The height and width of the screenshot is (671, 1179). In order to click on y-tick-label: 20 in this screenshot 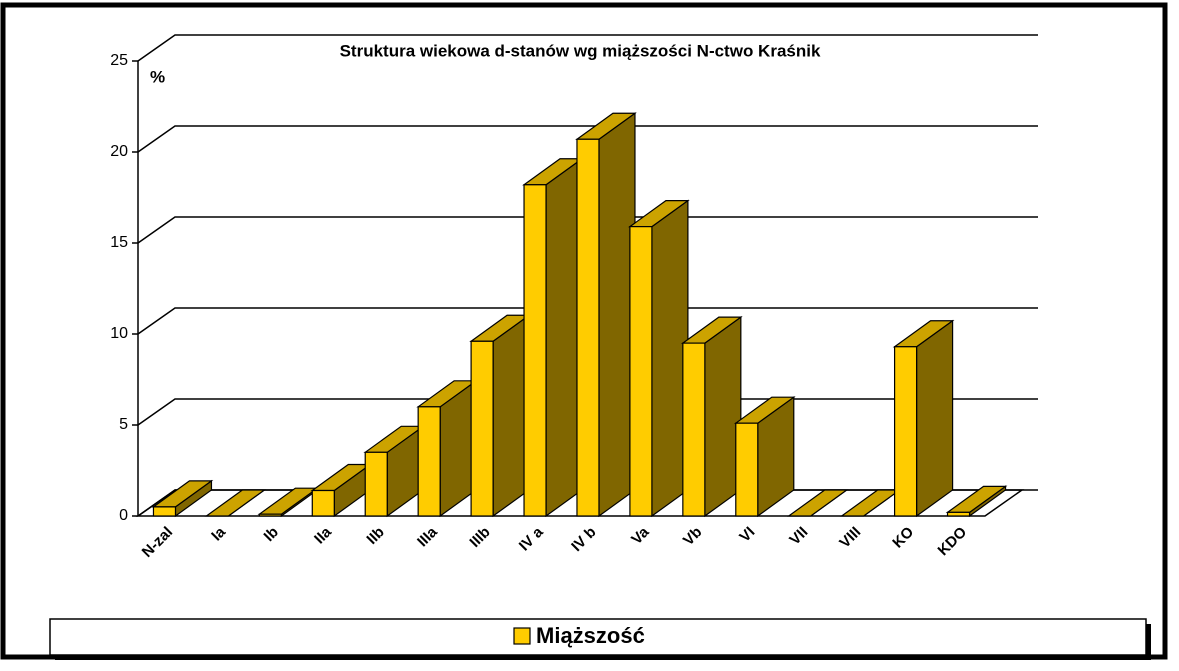, I will do `click(119, 151)`.